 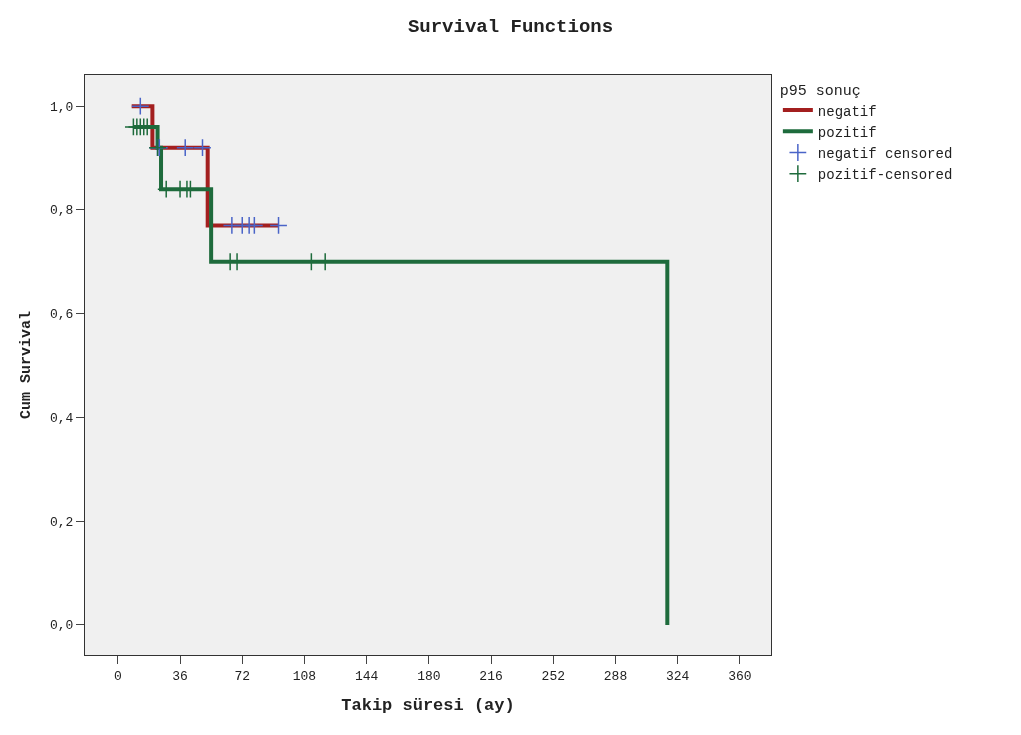 What do you see at coordinates (510, 26) in the screenshot?
I see `chart-title: Survival Functions` at bounding box center [510, 26].